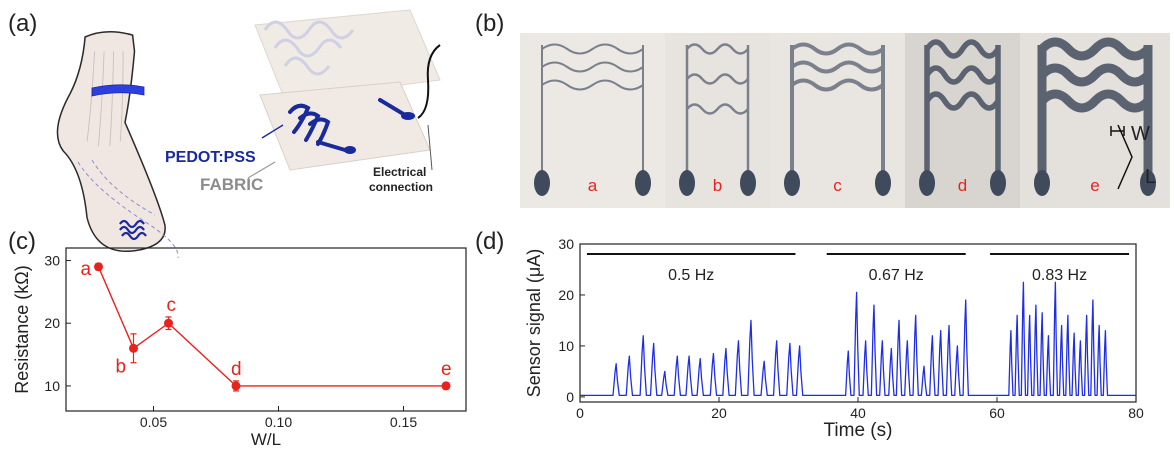 The width and height of the screenshot is (1174, 451). What do you see at coordinates (570, 397) in the screenshot?
I see `y-tick-label: 0` at bounding box center [570, 397].